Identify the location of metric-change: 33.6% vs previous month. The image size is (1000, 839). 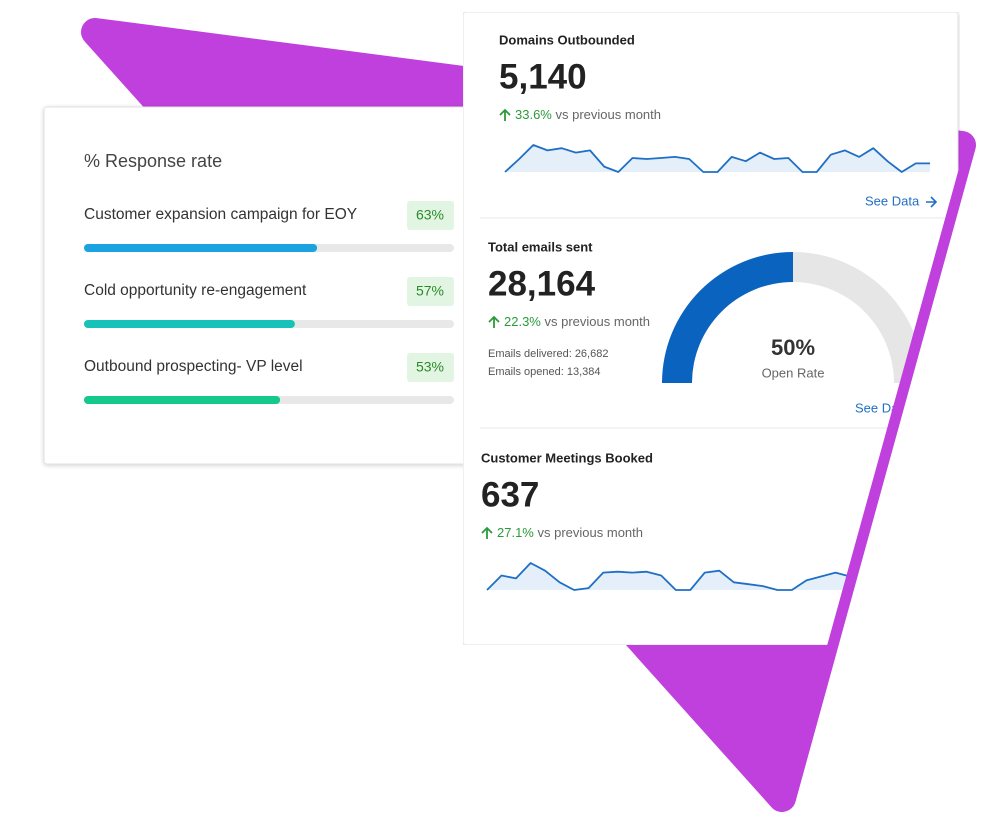
(588, 114).